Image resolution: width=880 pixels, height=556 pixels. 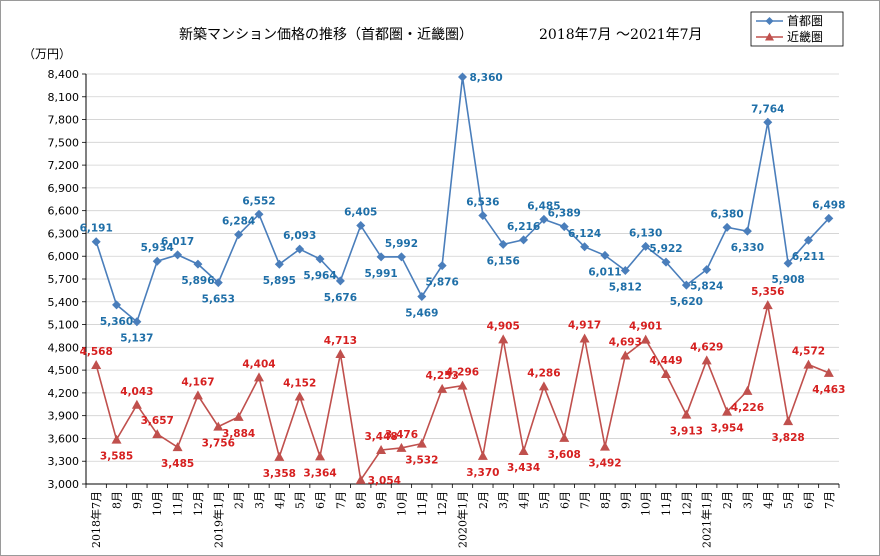 I want to click on data-label: 3,585, so click(x=116, y=457).